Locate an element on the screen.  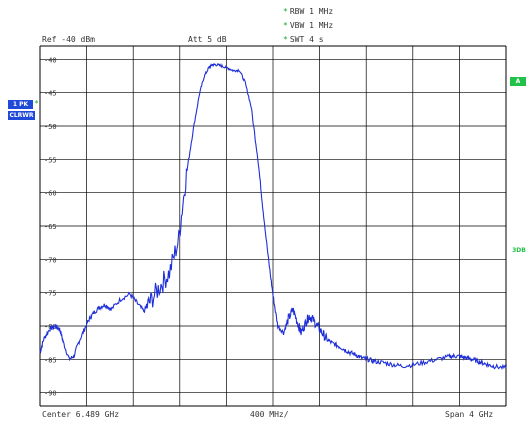
y-tick-label: -90 is located at coordinates (50, 394).